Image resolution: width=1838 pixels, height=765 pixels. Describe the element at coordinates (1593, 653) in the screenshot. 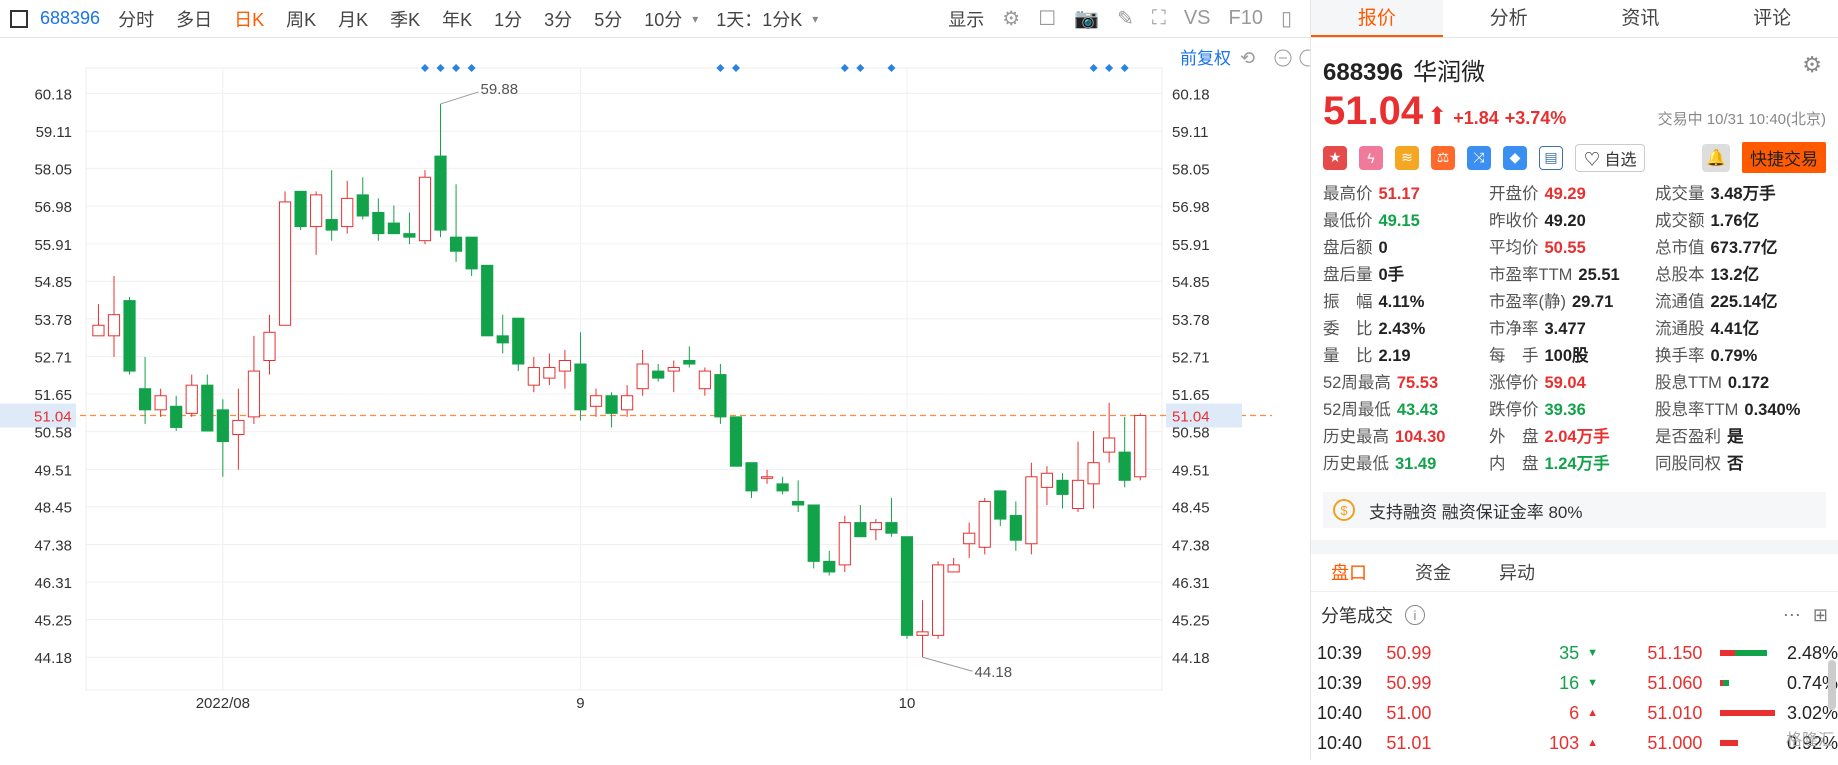

I see `triangle-down-icon: ▼` at that location.